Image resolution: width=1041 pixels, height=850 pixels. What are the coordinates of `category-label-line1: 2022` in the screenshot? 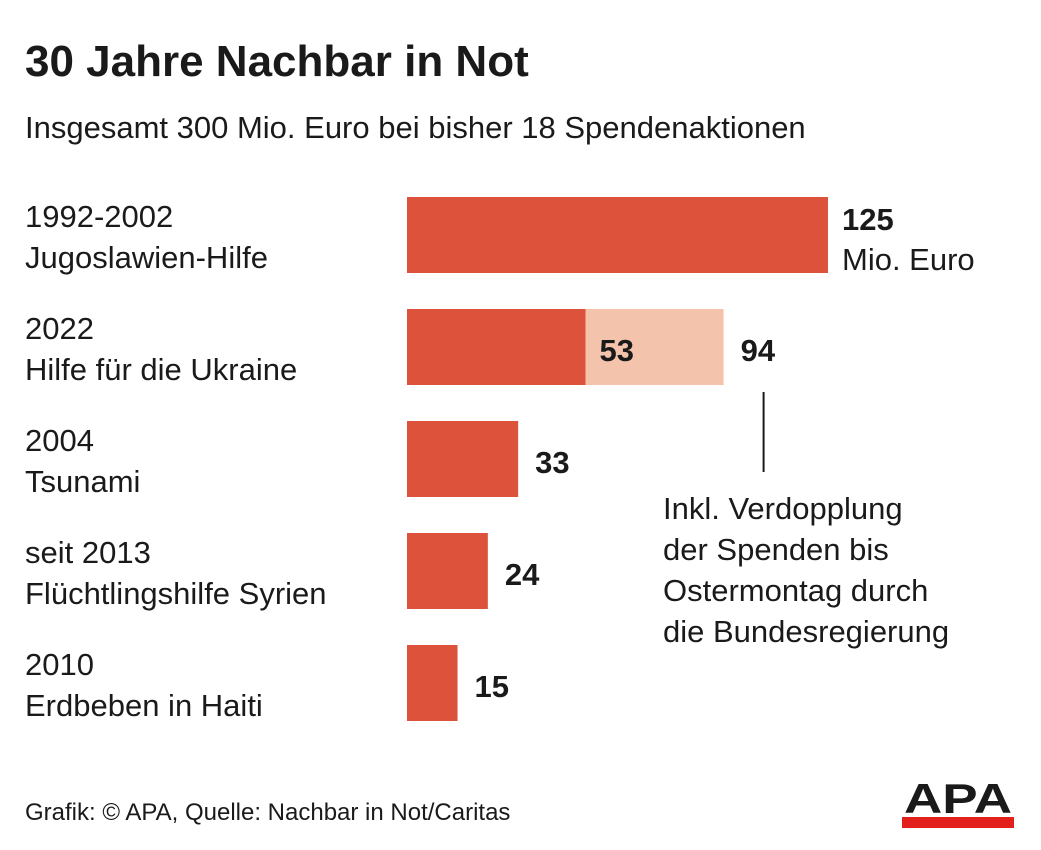 It's located at (59, 328).